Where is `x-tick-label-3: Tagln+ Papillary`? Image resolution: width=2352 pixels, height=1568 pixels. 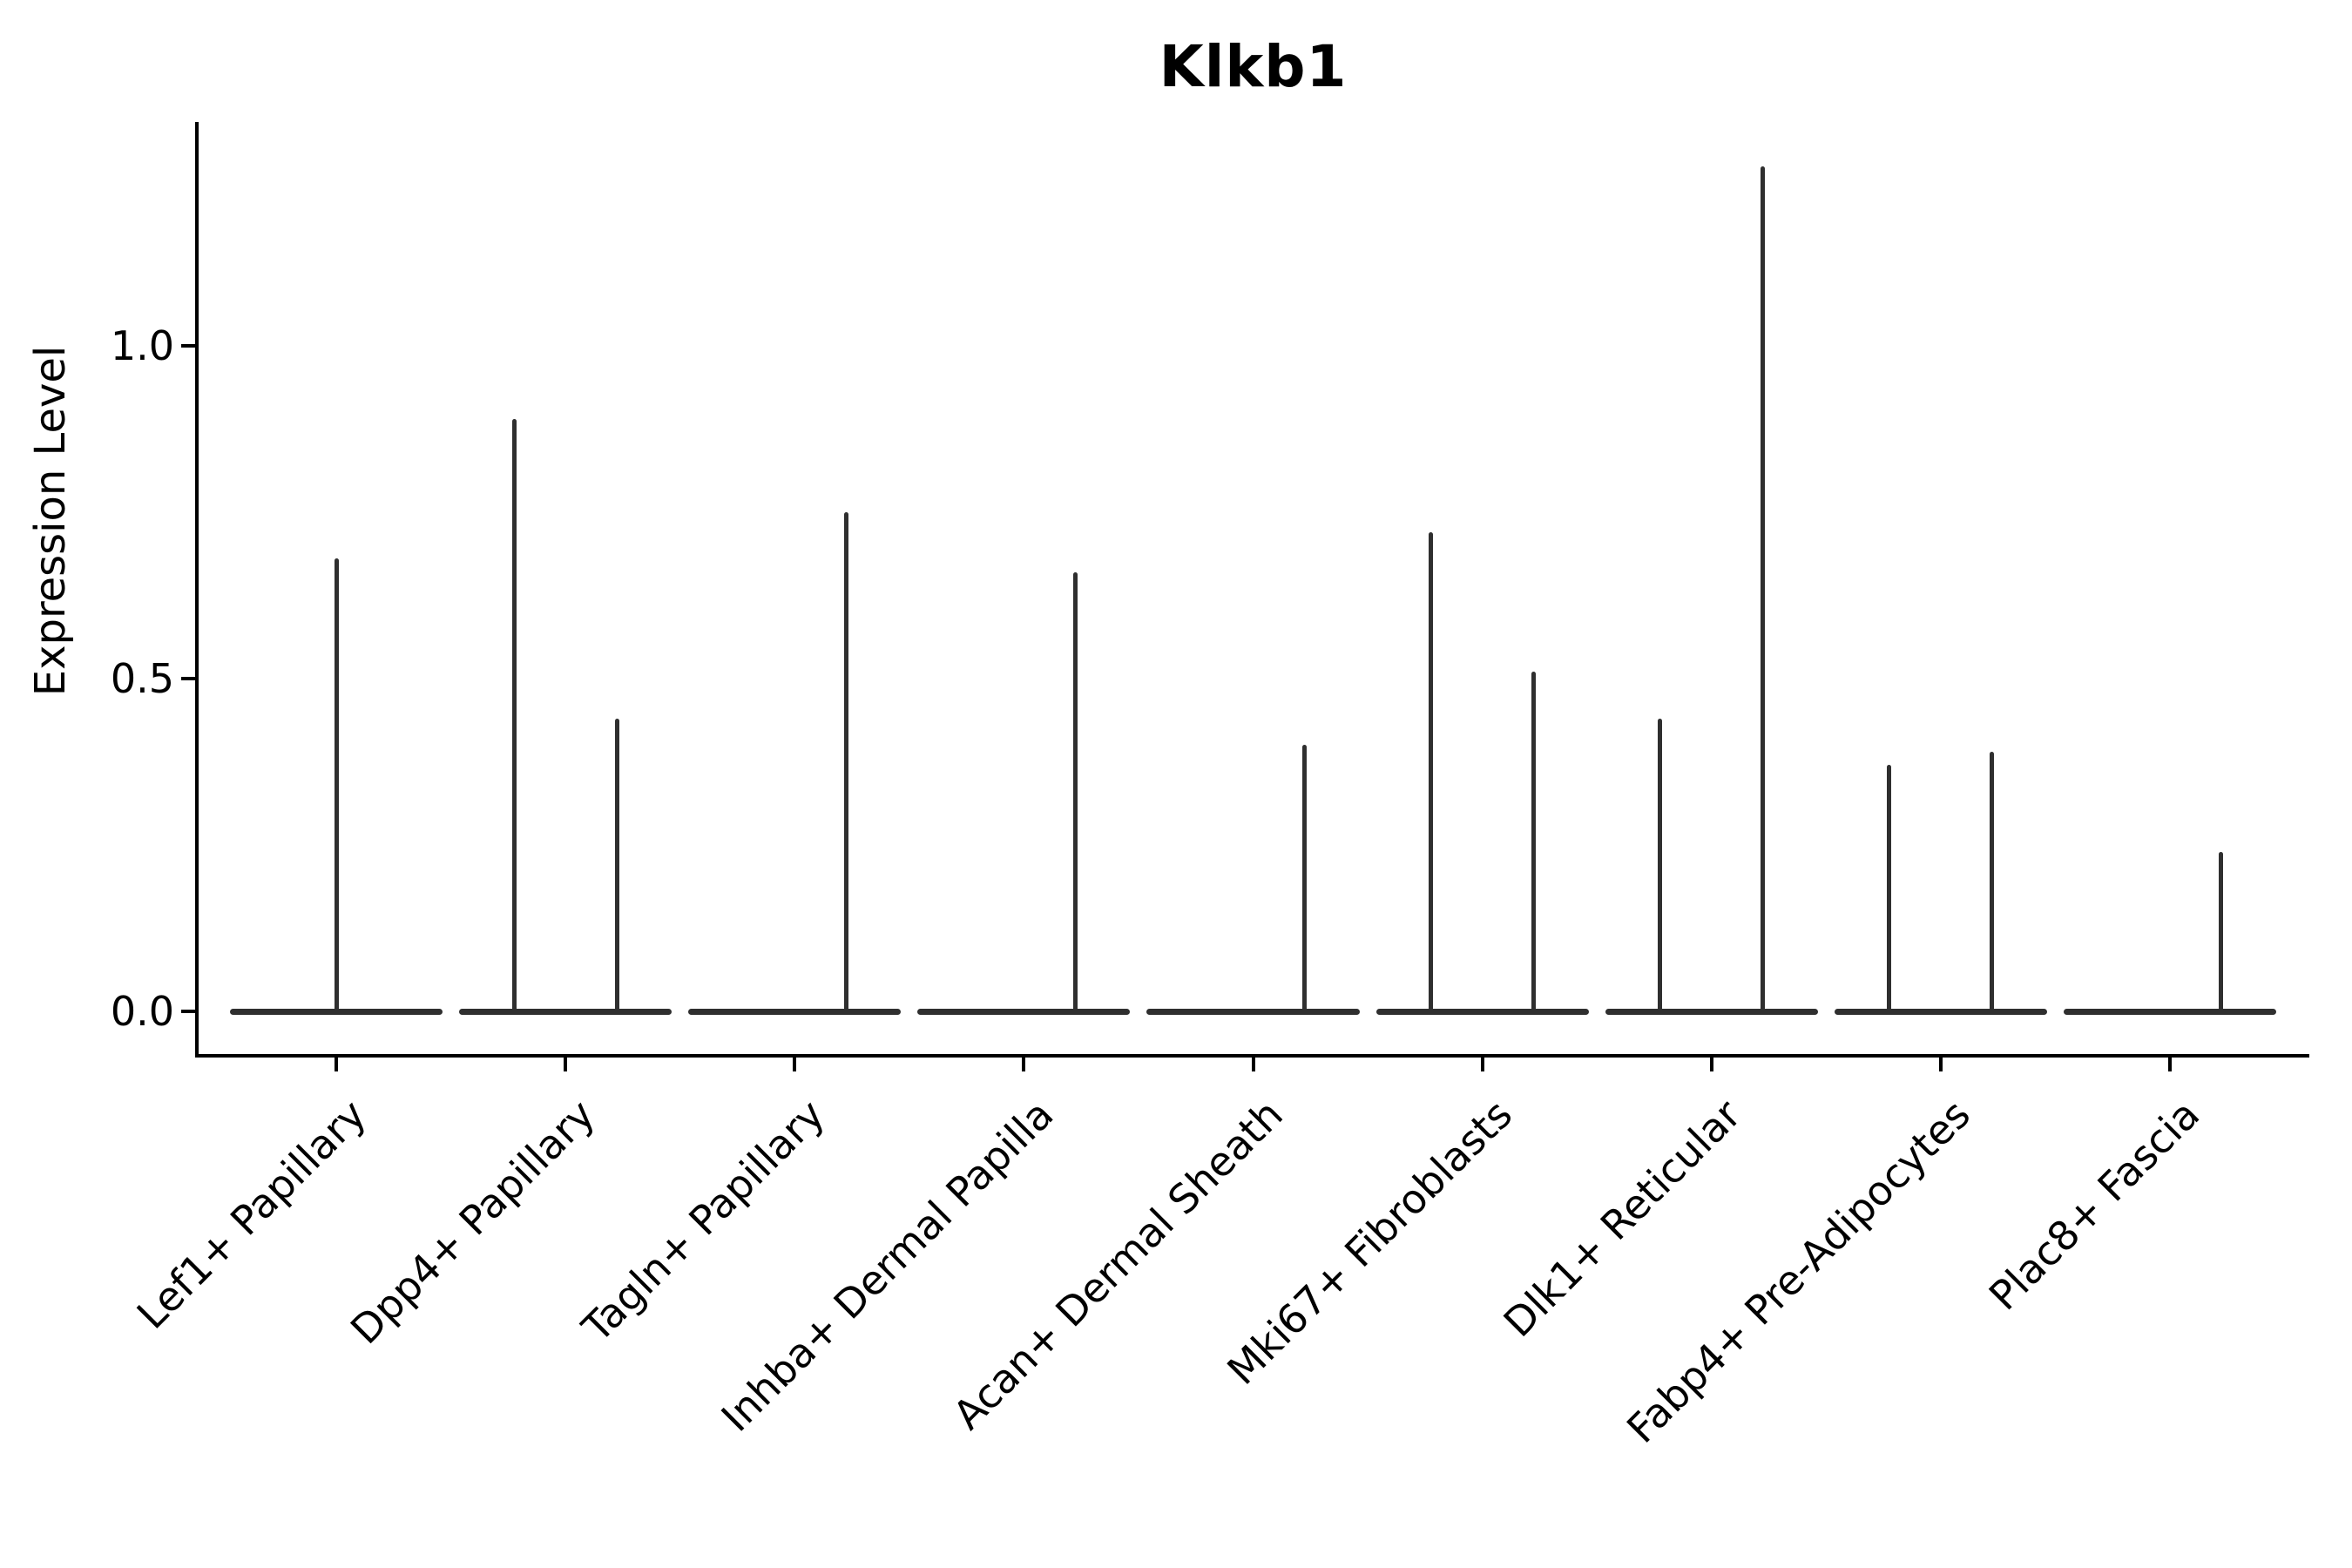 x-tick-label-3: Tagln+ Papillary is located at coordinates (703, 1221).